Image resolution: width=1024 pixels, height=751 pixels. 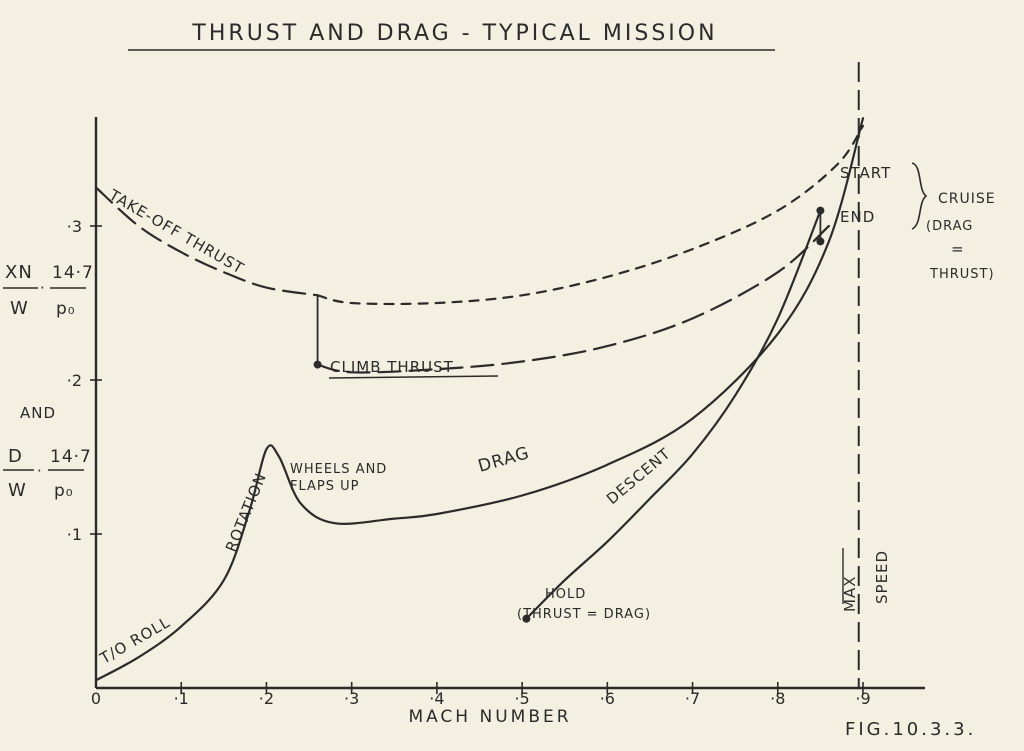 What do you see at coordinates (74, 226) in the screenshot?
I see `y-tick-label: ·3` at bounding box center [74, 226].